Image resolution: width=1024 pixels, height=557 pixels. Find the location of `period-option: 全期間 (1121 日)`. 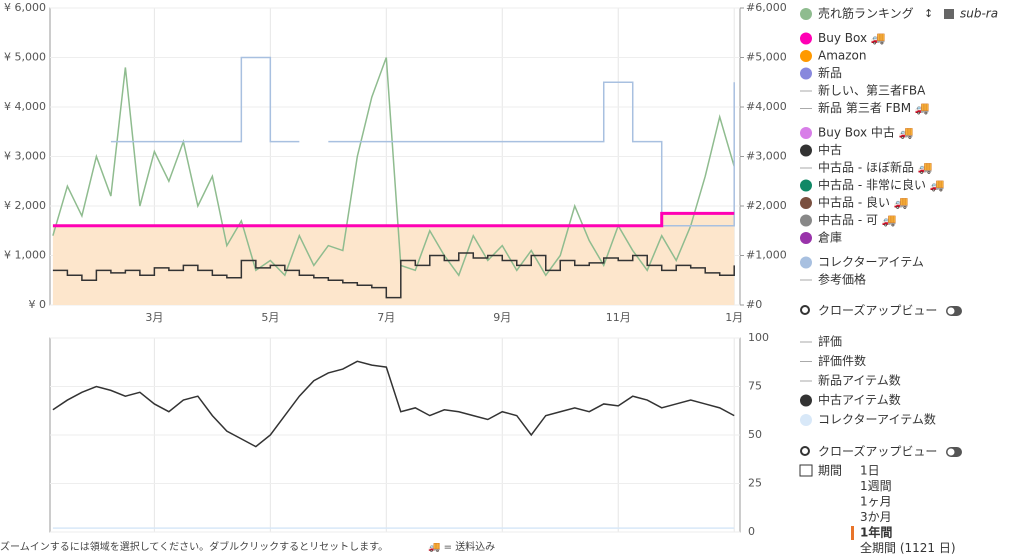

period-option: 全期間 (1121 日) is located at coordinates (908, 547).